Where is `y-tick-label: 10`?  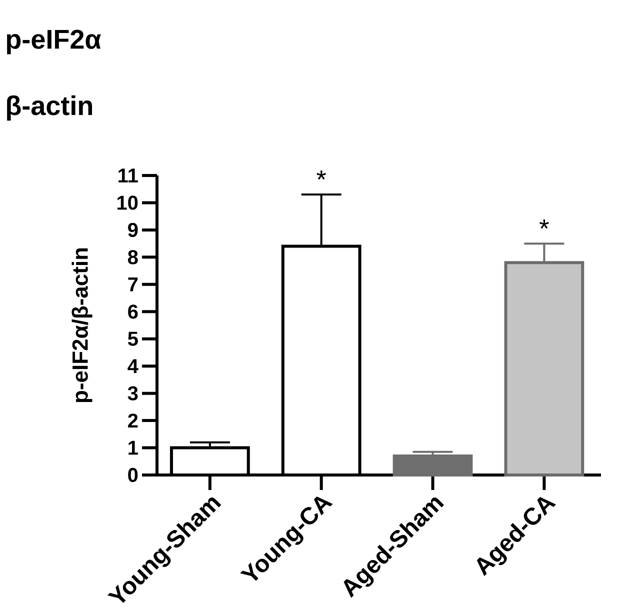
y-tick-label: 10 is located at coordinates (127, 203).